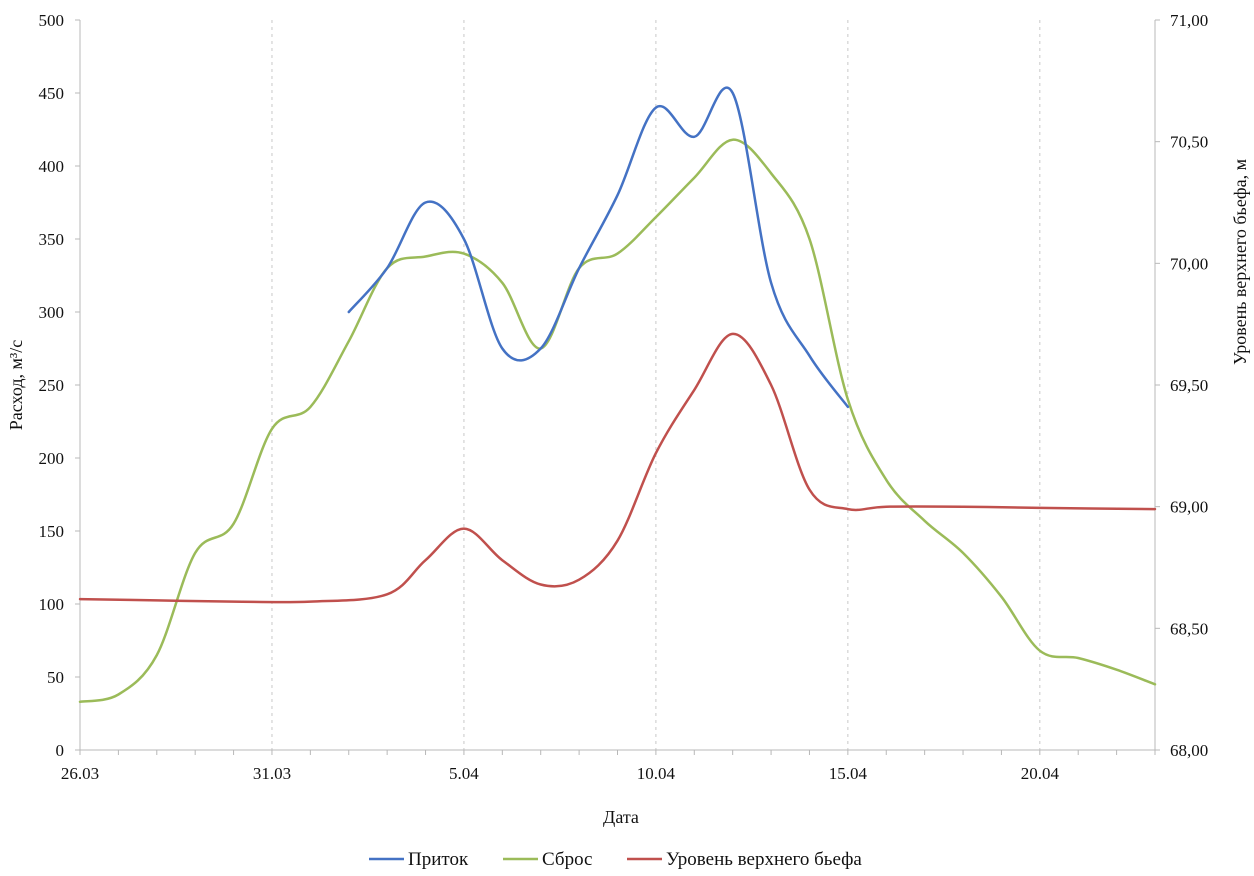 This screenshot has width=1254, height=876. I want to click on y-left-tick-label: 500, so click(52, 20).